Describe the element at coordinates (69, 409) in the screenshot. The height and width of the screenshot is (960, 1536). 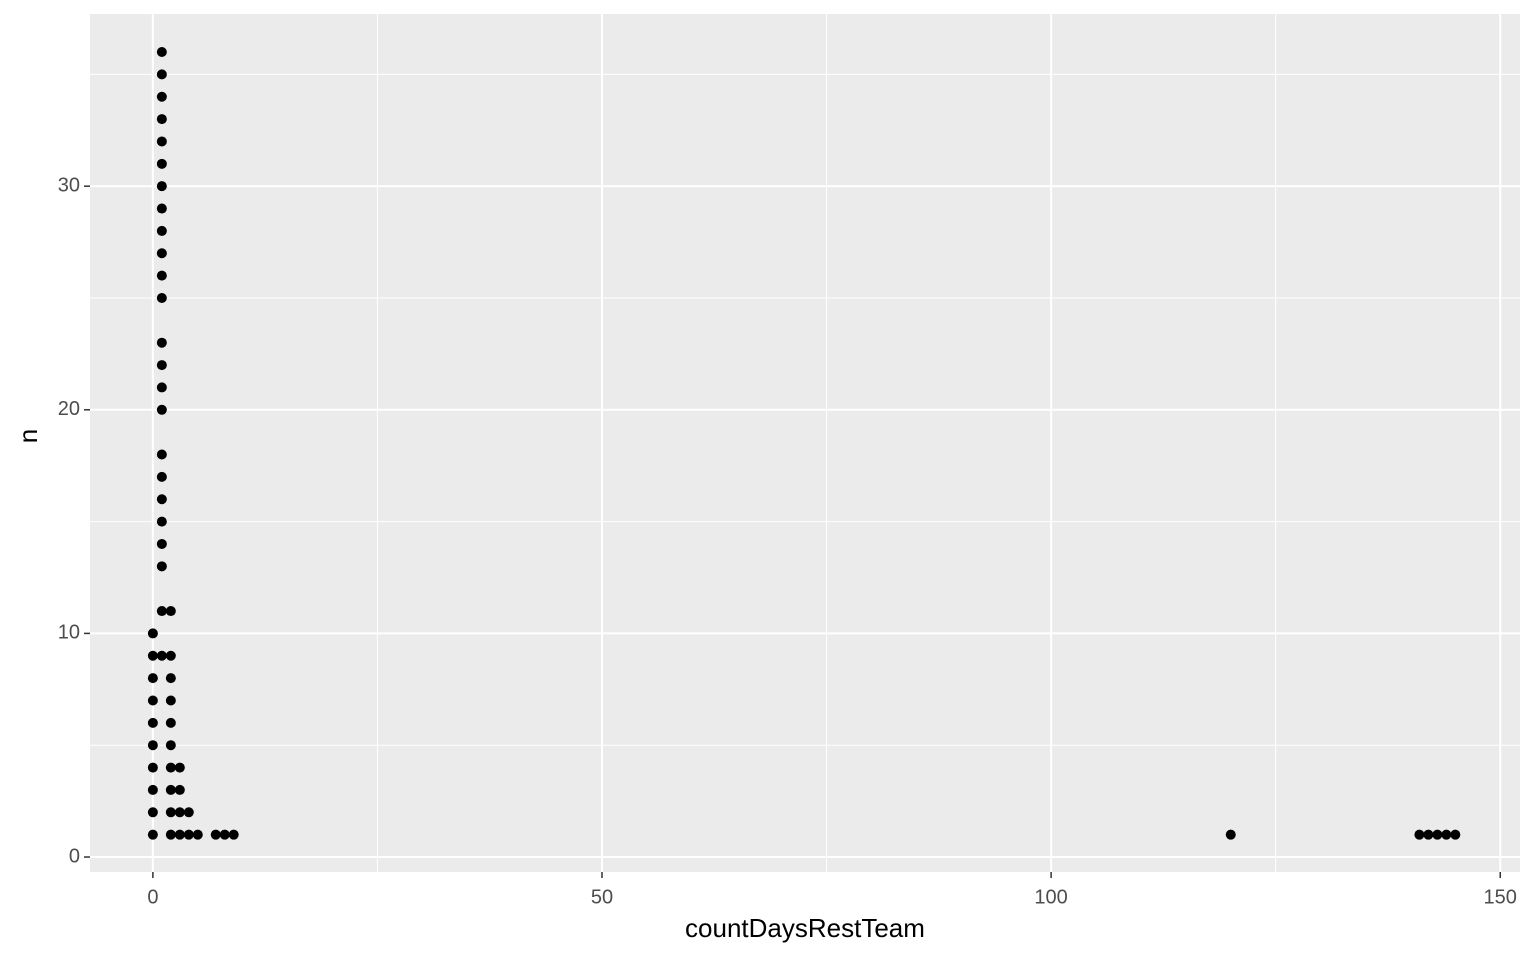
I see `y-tick-label: 20` at that location.